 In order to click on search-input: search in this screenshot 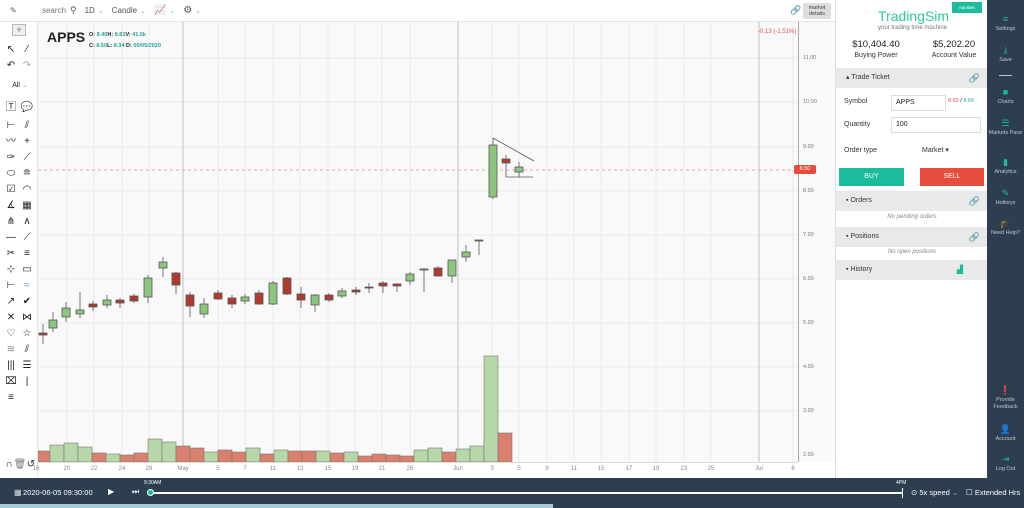, I will do `click(54, 10)`.